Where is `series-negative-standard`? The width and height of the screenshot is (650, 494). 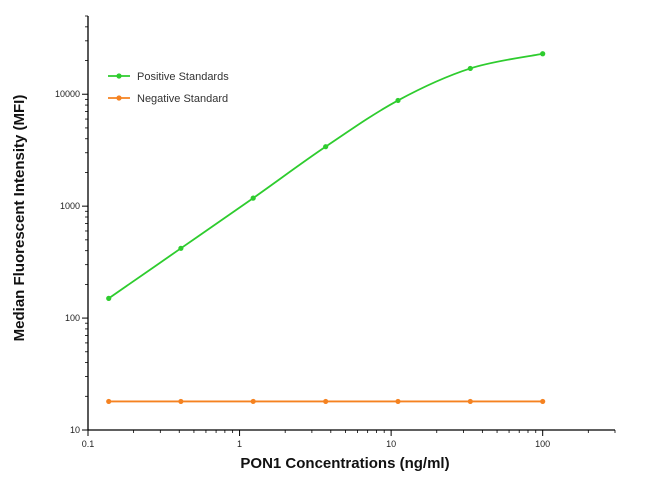
series-negative-standard is located at coordinates (326, 401).